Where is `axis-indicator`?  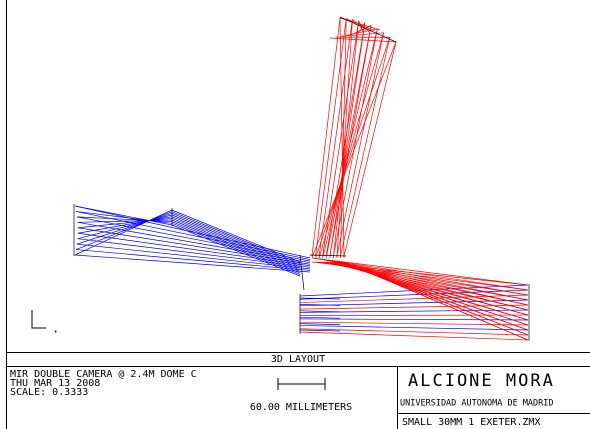 axis-indicator is located at coordinates (38, 319).